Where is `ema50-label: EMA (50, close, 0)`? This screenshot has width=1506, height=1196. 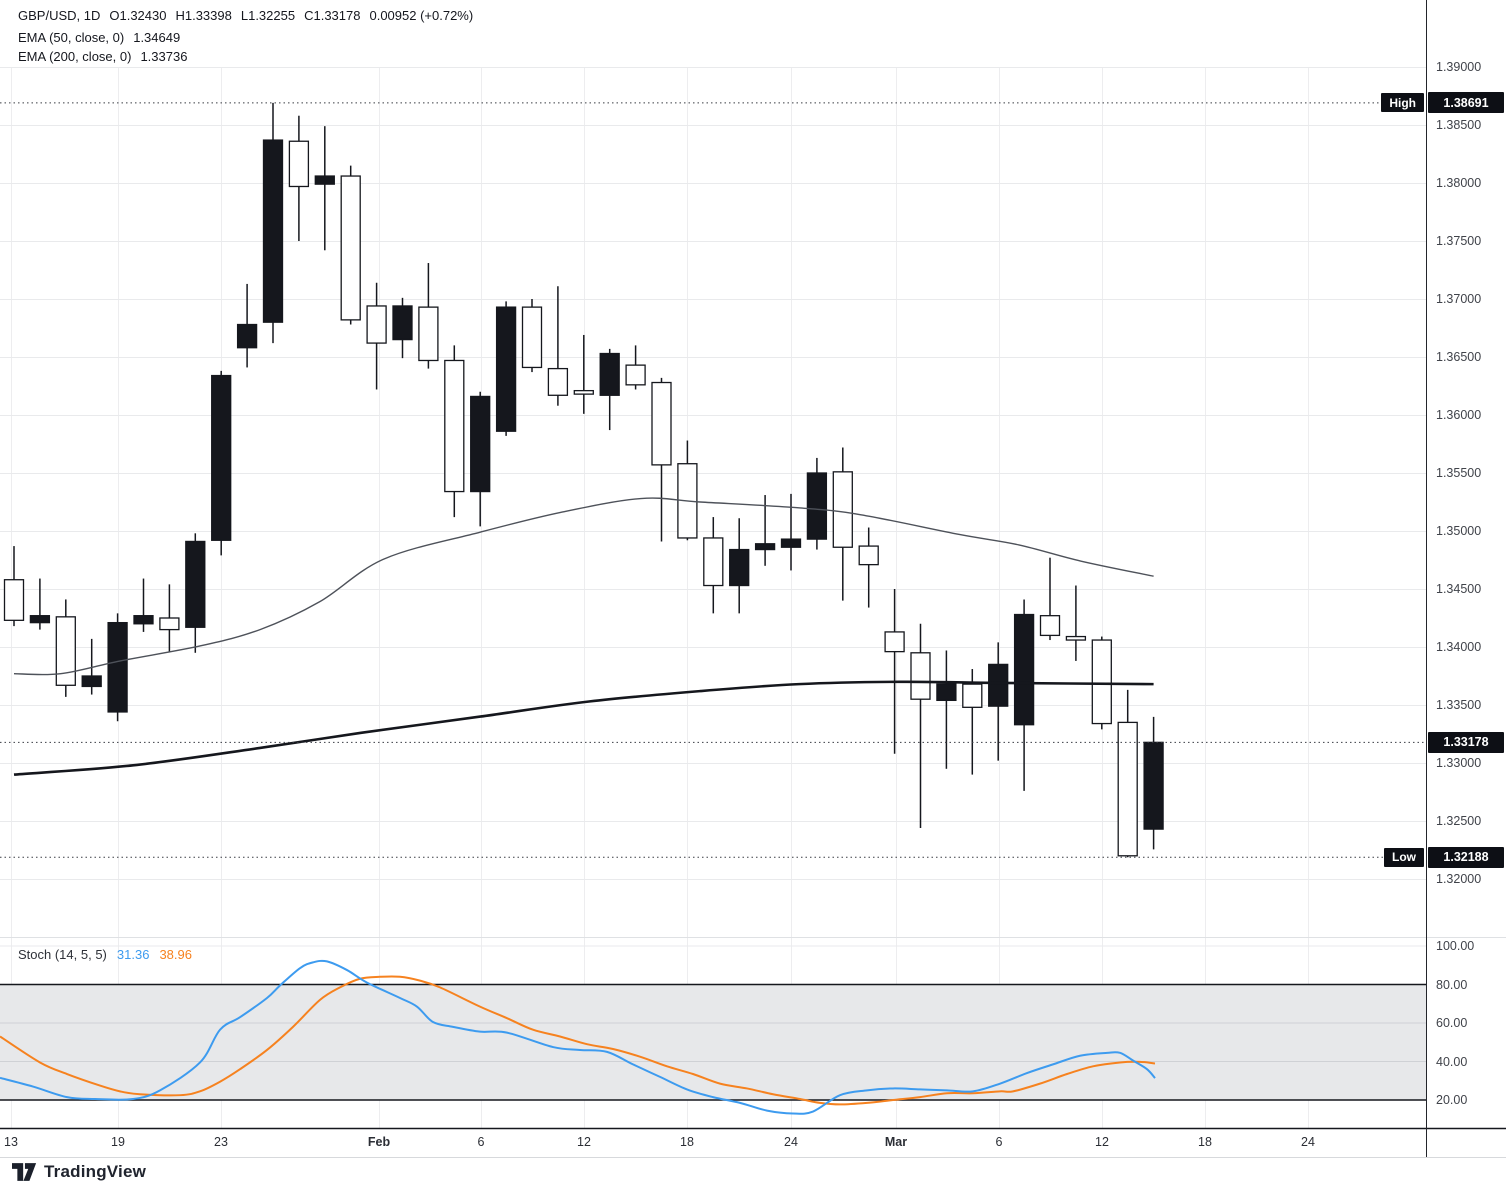 ema50-label: EMA (50, close, 0) is located at coordinates (71, 37).